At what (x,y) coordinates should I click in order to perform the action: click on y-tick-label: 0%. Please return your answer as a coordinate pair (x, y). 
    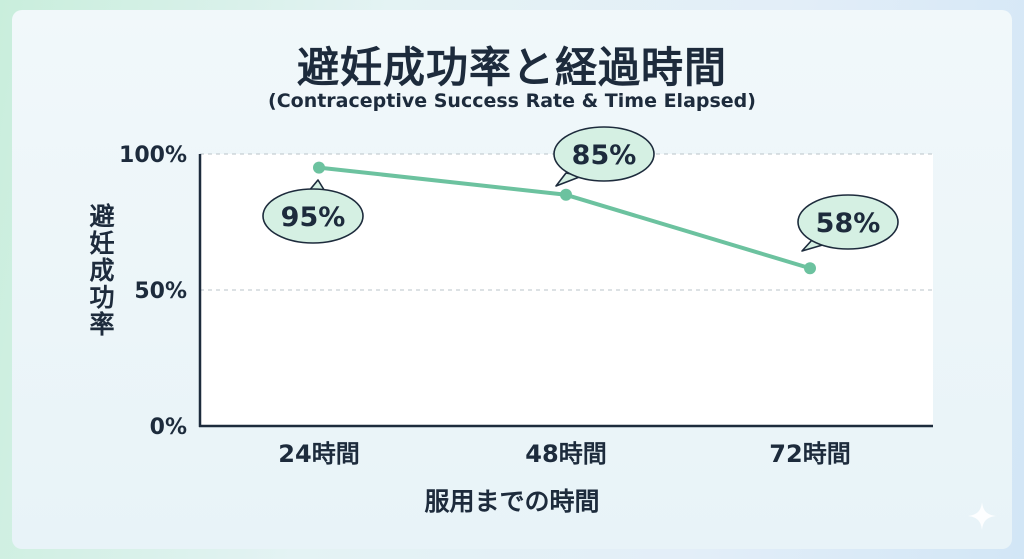
    Looking at the image, I should click on (168, 427).